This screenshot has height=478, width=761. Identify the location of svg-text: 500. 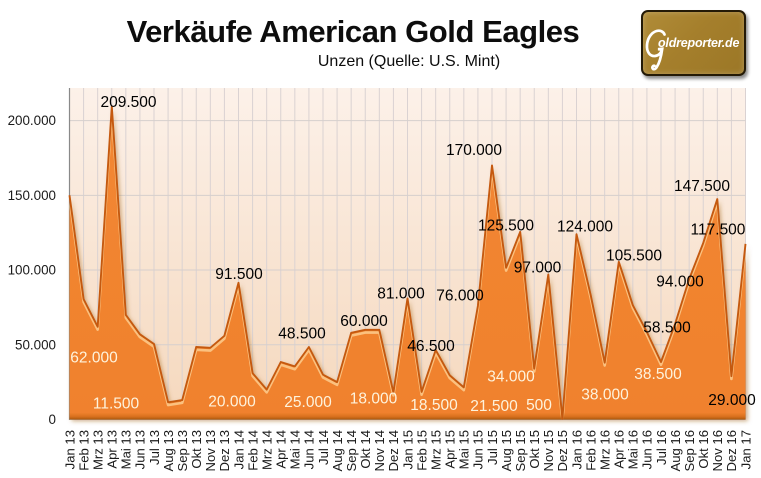
(539, 405).